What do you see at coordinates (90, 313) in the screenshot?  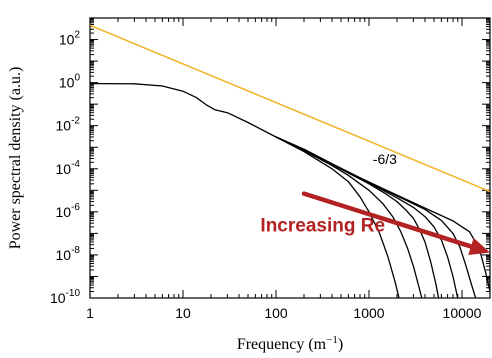 I see `x-tick-label: 1` at bounding box center [90, 313].